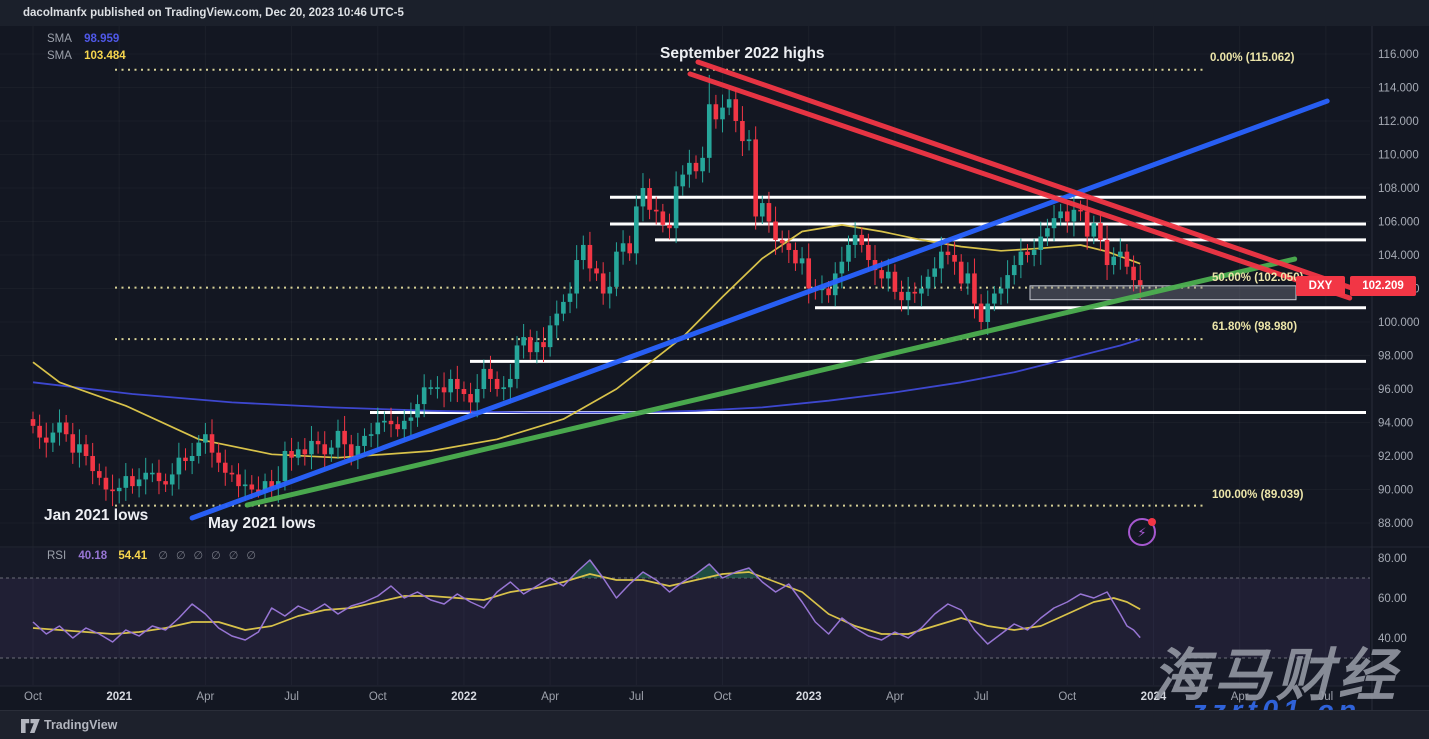  I want to click on price-axis-label: 114.000, so click(1398, 89).